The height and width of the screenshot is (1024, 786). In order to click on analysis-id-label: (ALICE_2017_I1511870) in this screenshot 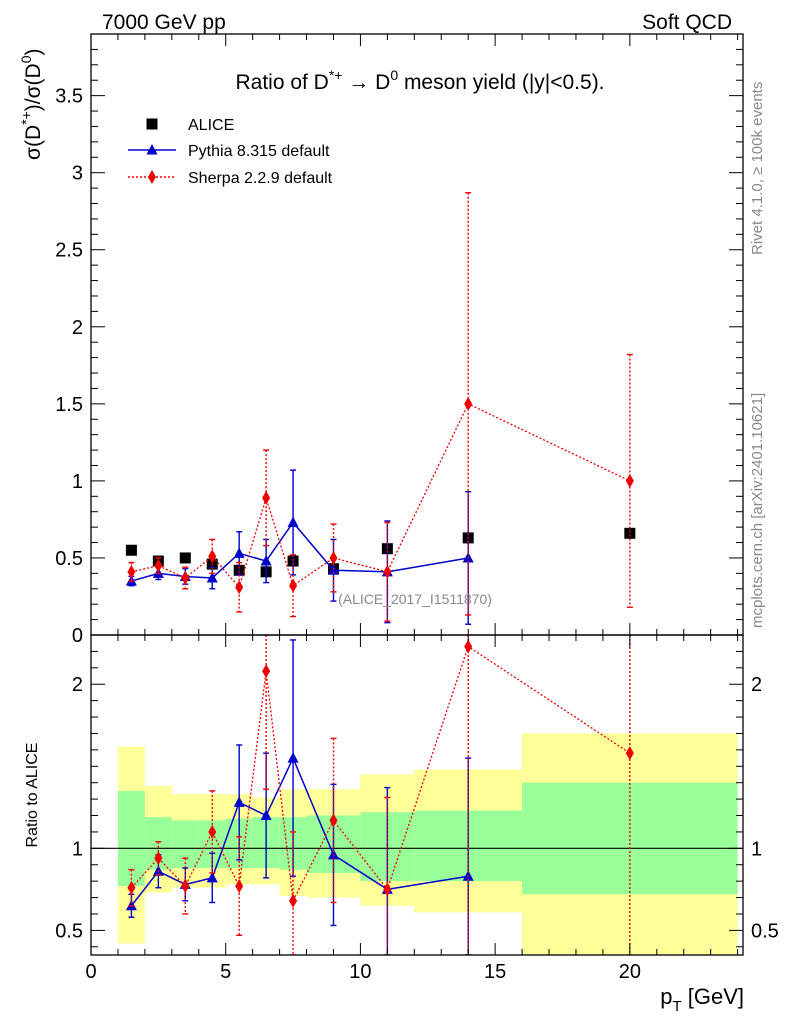, I will do `click(415, 599)`.